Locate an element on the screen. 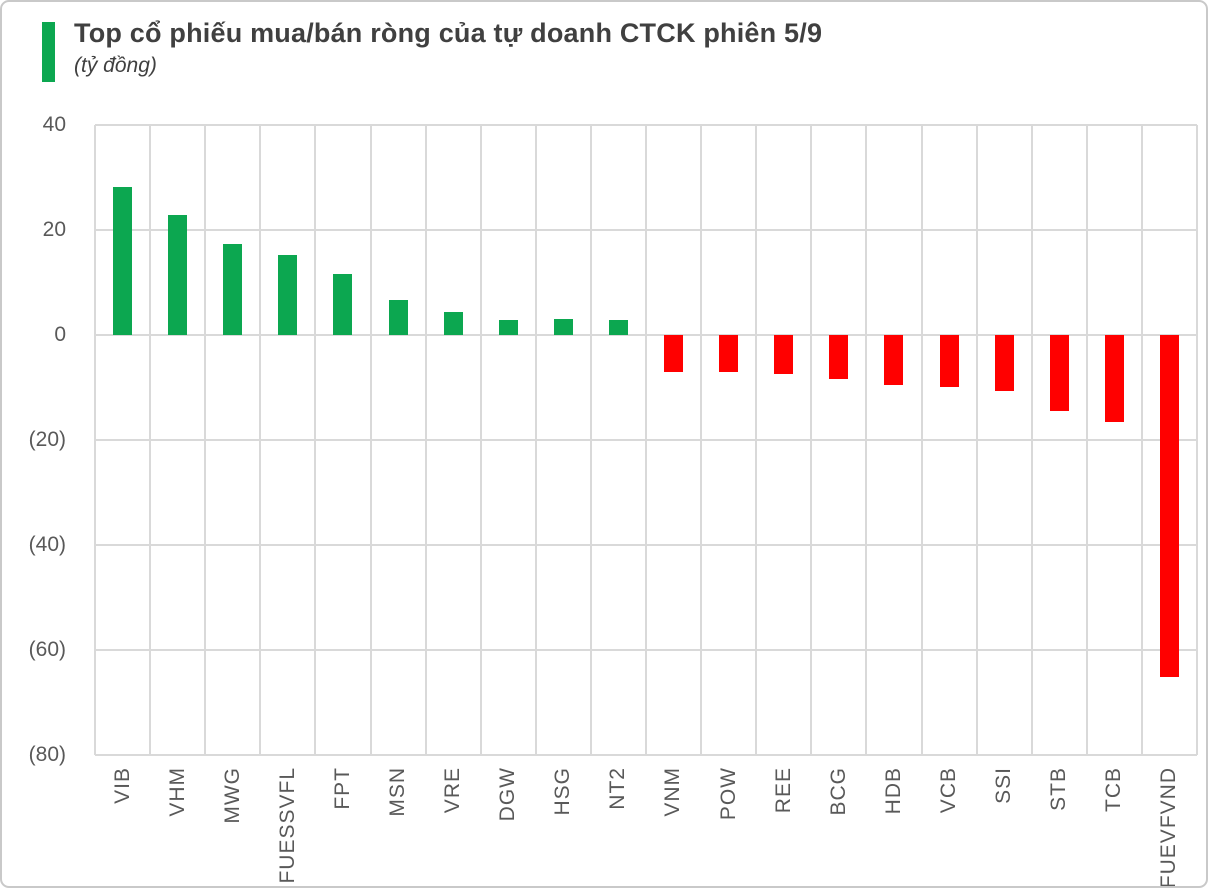 The height and width of the screenshot is (888, 1208). x-axis-label-cell: FUESSVFL is located at coordinates (287, 826).